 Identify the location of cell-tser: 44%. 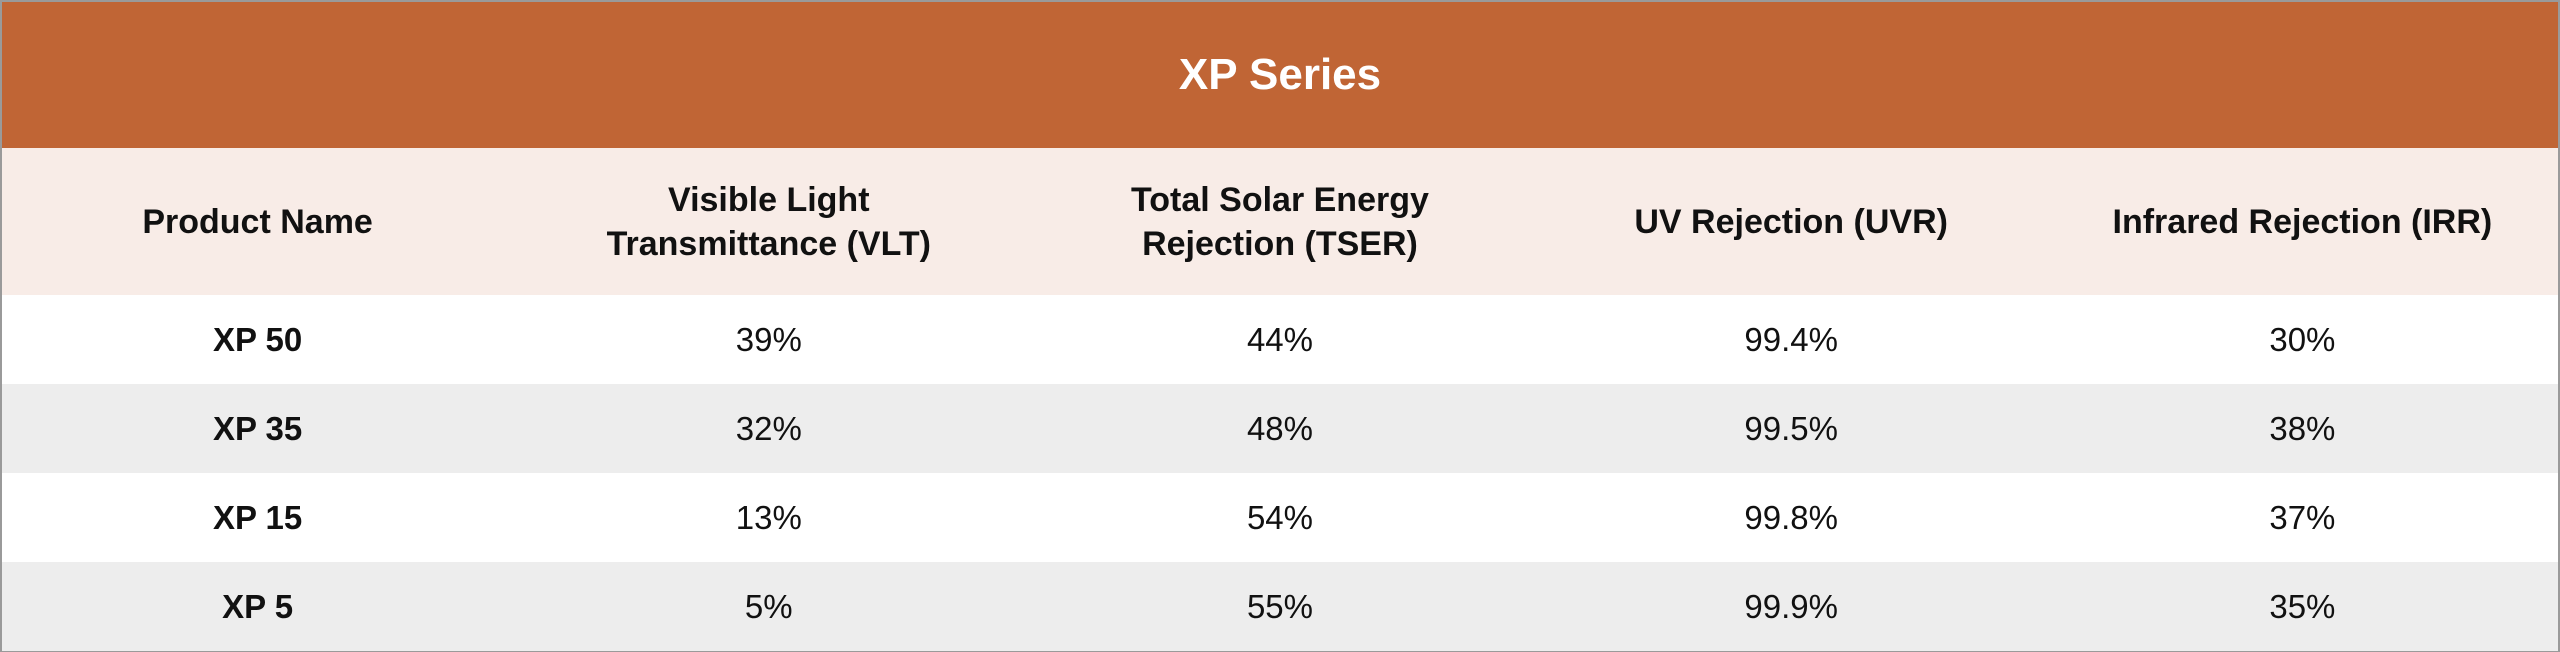
(1279, 339).